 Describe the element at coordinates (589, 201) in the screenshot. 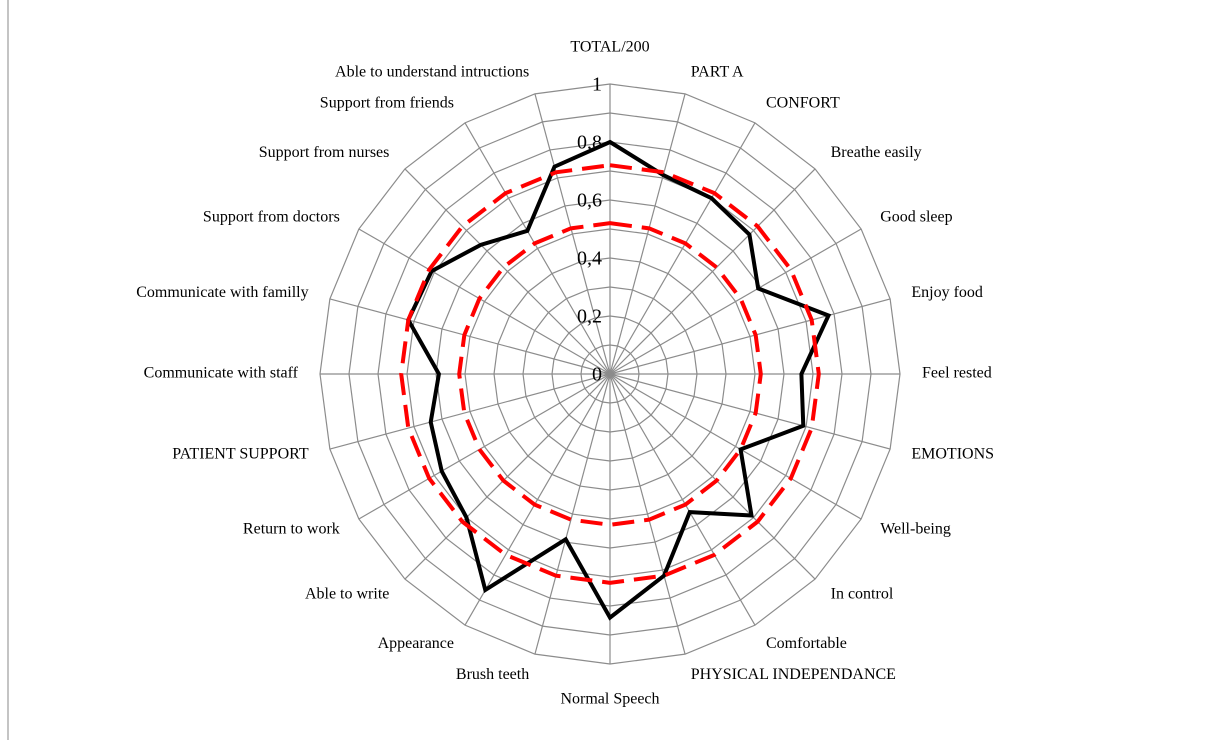

I see `r-tick-label: 0,6` at that location.